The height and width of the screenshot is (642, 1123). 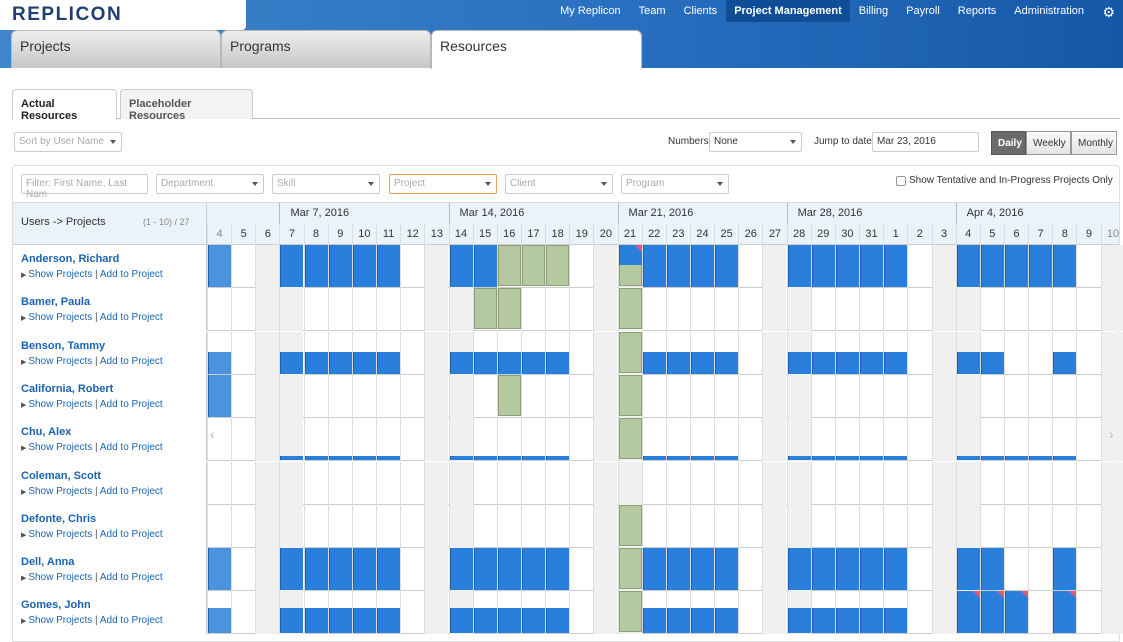 I want to click on skill-select: Skill, so click(x=326, y=184).